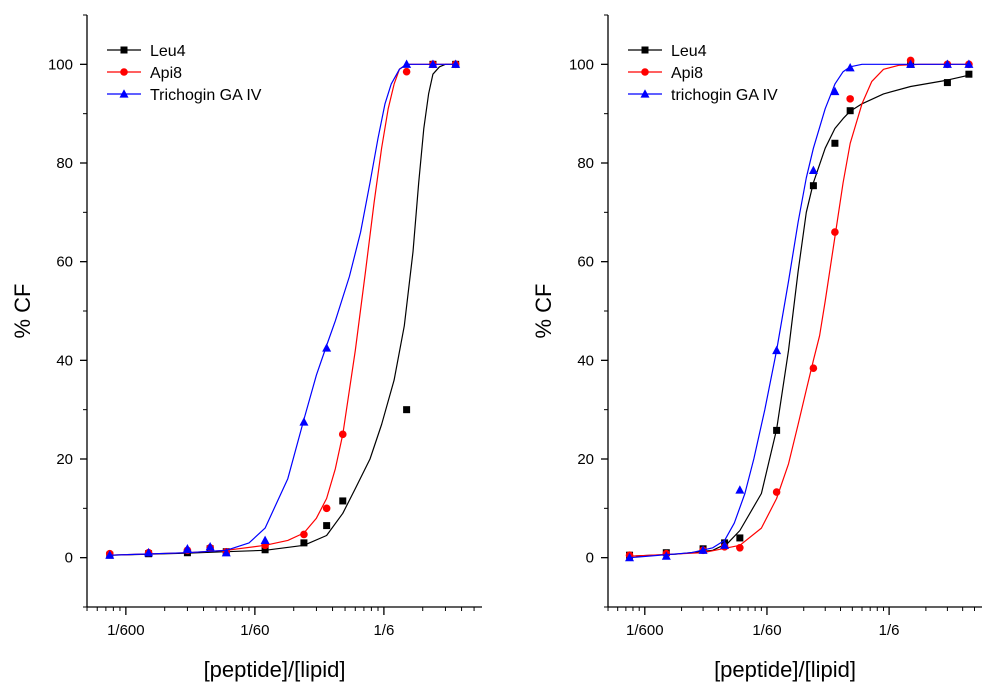 The width and height of the screenshot is (992, 684). I want to click on legend-label: trichogin GA IV, so click(724, 95).